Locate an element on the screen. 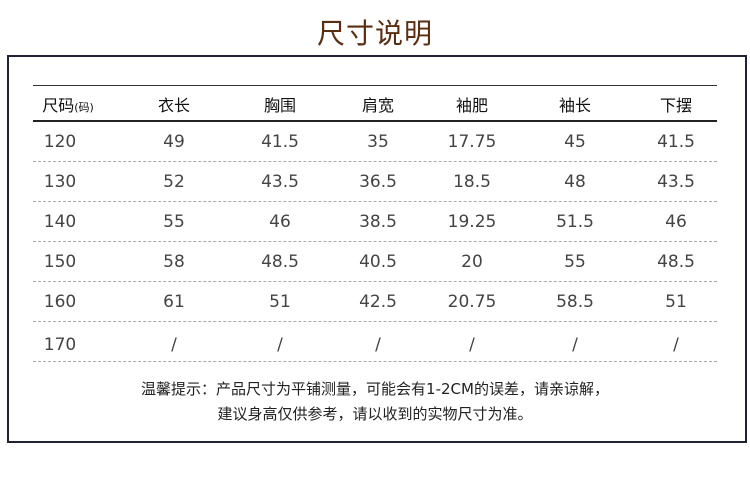 The image size is (750, 478). table-cell: 20.75 is located at coordinates (472, 302).